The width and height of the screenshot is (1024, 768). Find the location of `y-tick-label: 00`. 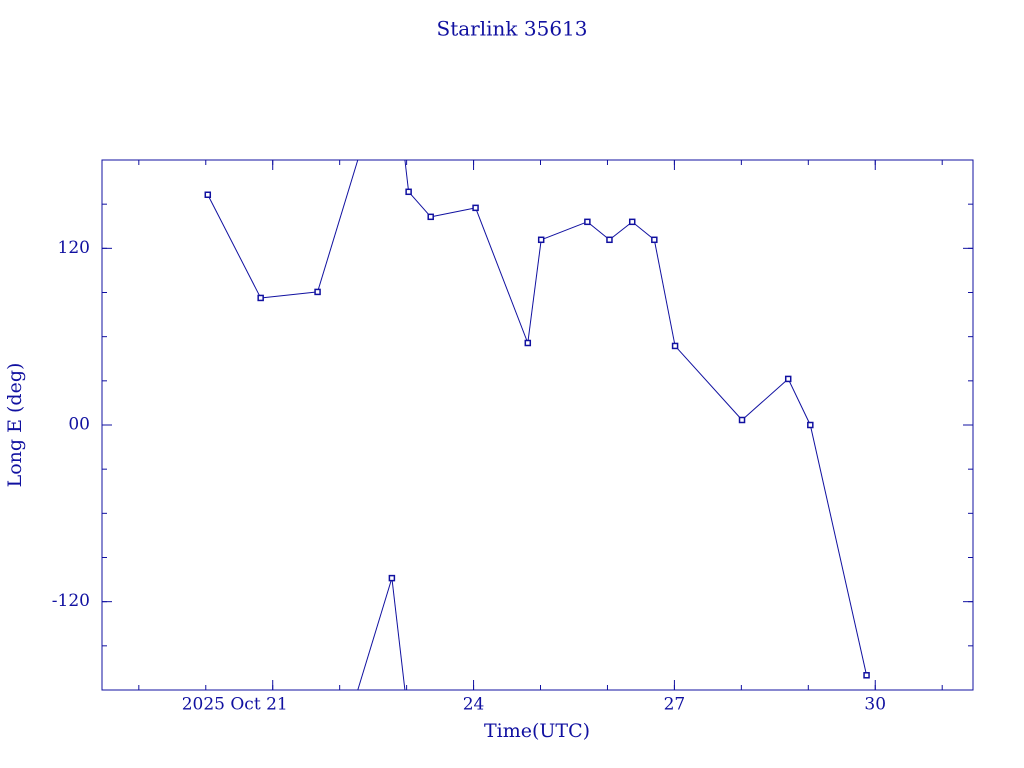

y-tick-label: 00 is located at coordinates (79, 425).